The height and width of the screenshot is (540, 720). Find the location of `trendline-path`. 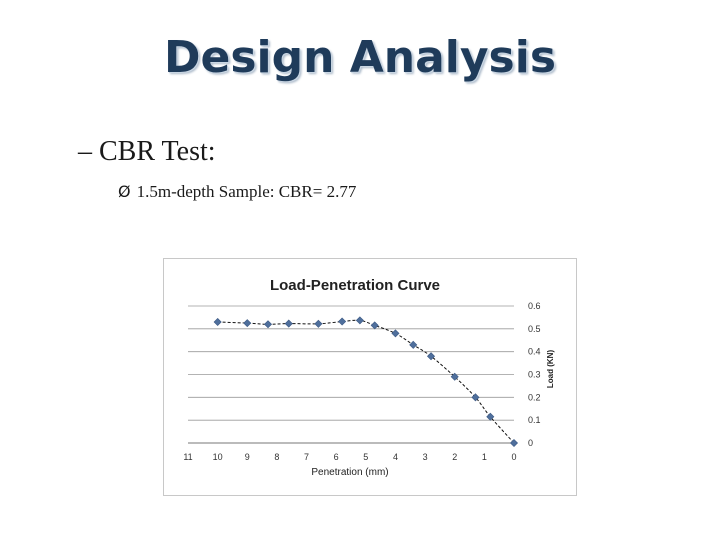

trendline-path is located at coordinates (366, 381).